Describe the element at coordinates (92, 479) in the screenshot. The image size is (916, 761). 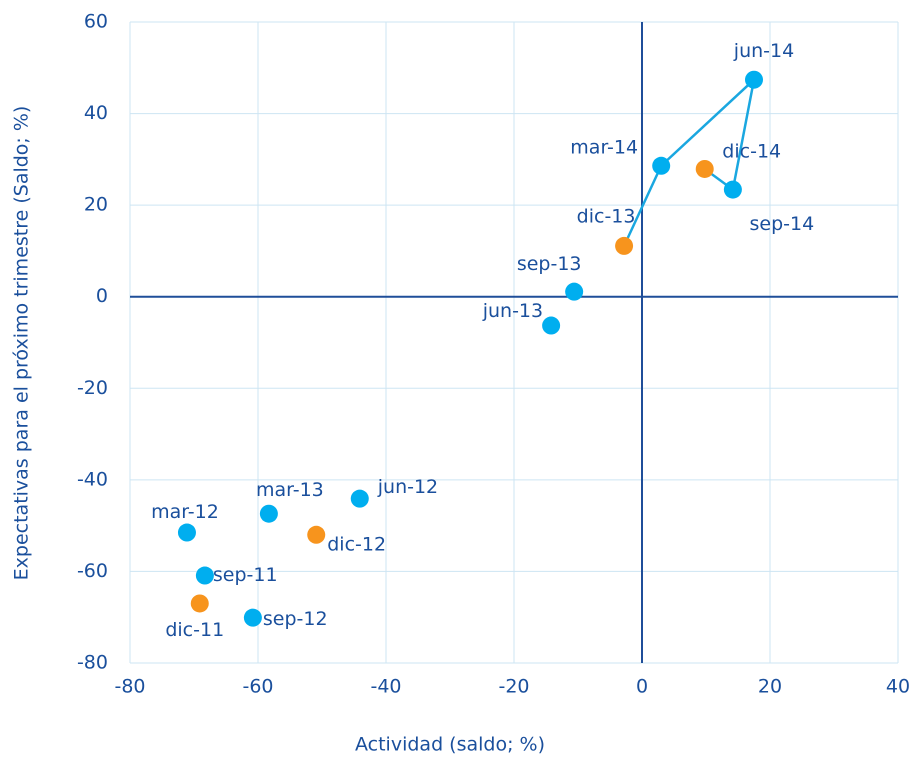
I see `y-tick-label: -40` at that location.